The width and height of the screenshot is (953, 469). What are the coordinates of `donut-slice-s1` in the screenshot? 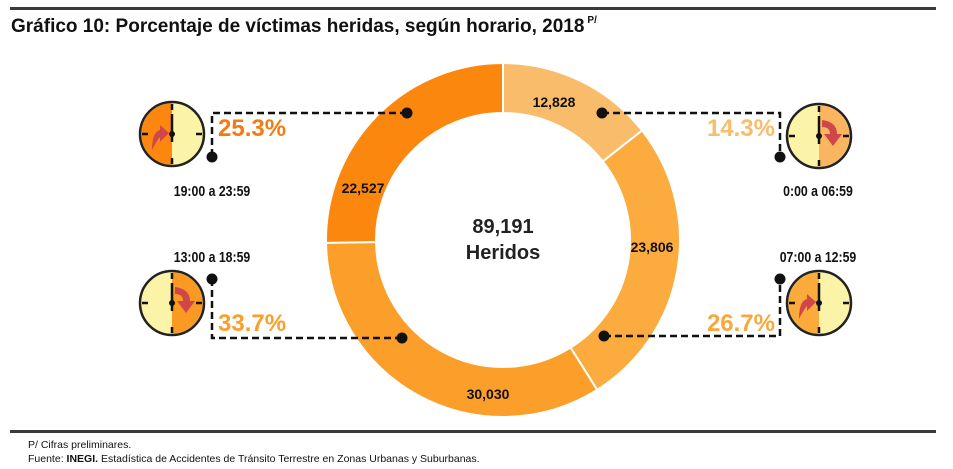 It's located at (625, 260).